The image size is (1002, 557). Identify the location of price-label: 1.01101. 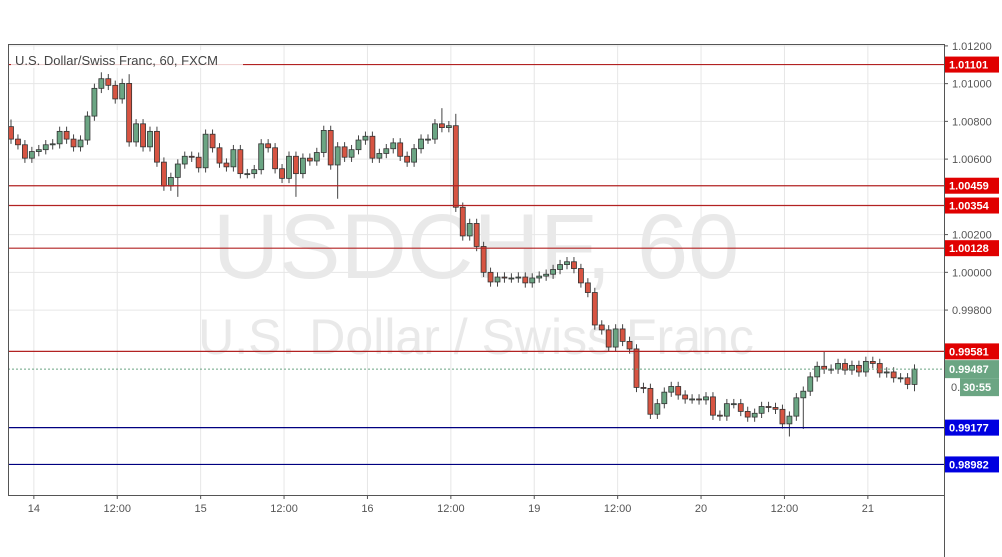
(968, 66).